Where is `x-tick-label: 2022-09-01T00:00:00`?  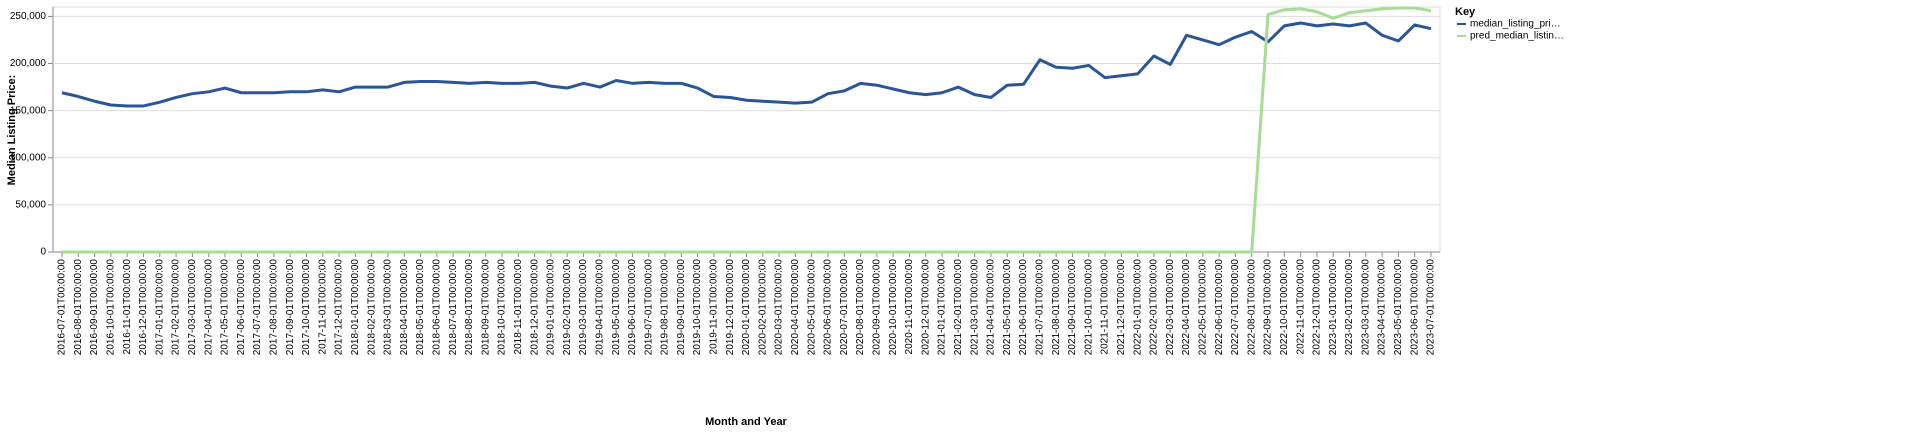 x-tick-label: 2022-09-01T00:00:00 is located at coordinates (1268, 307).